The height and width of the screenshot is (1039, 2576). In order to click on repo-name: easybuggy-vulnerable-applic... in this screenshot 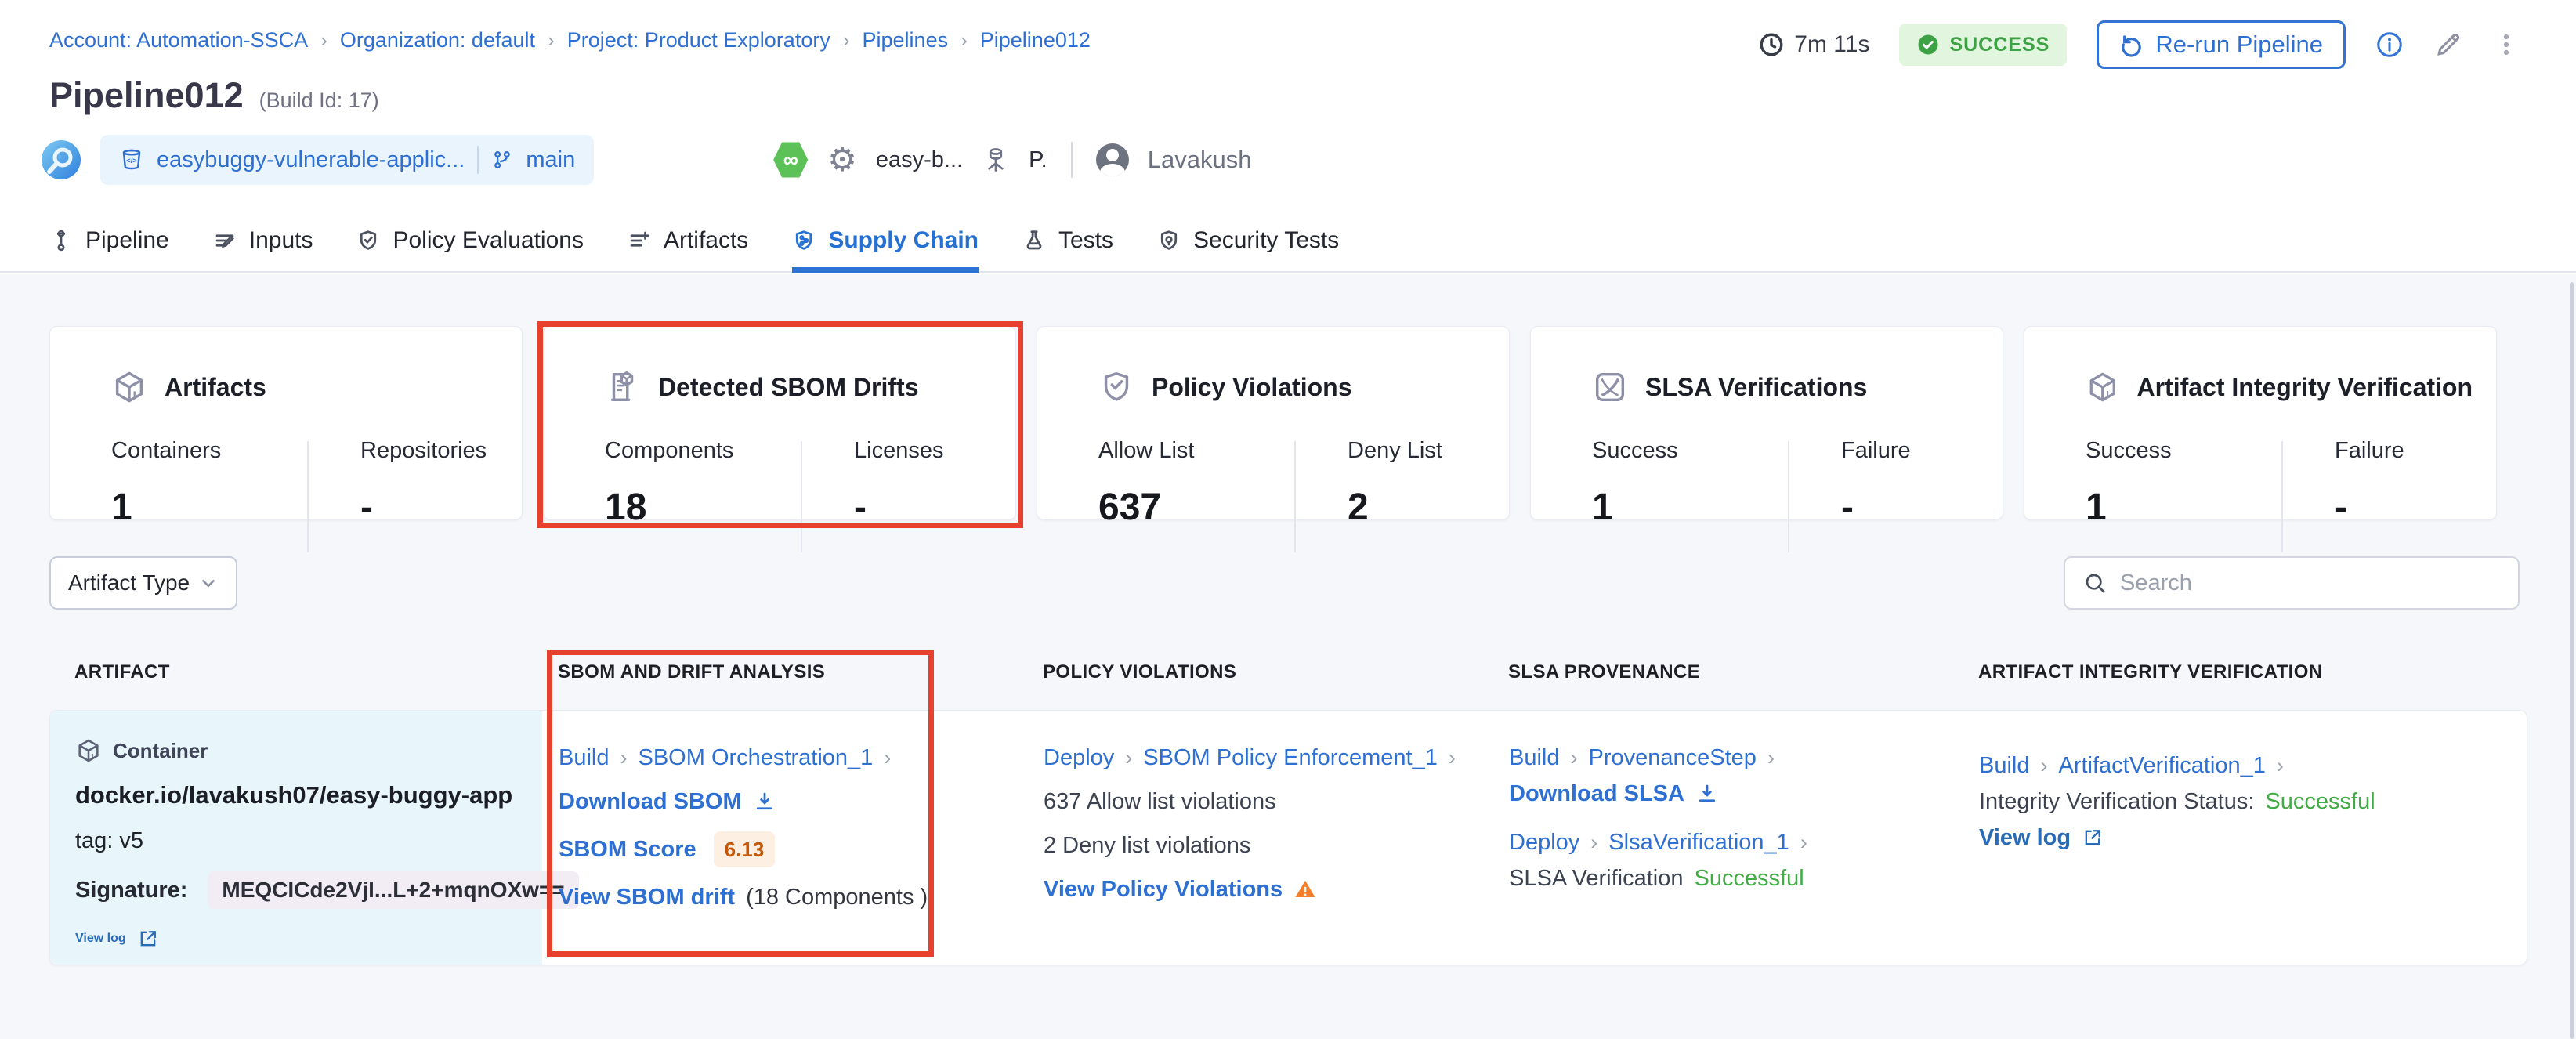, I will do `click(311, 159)`.